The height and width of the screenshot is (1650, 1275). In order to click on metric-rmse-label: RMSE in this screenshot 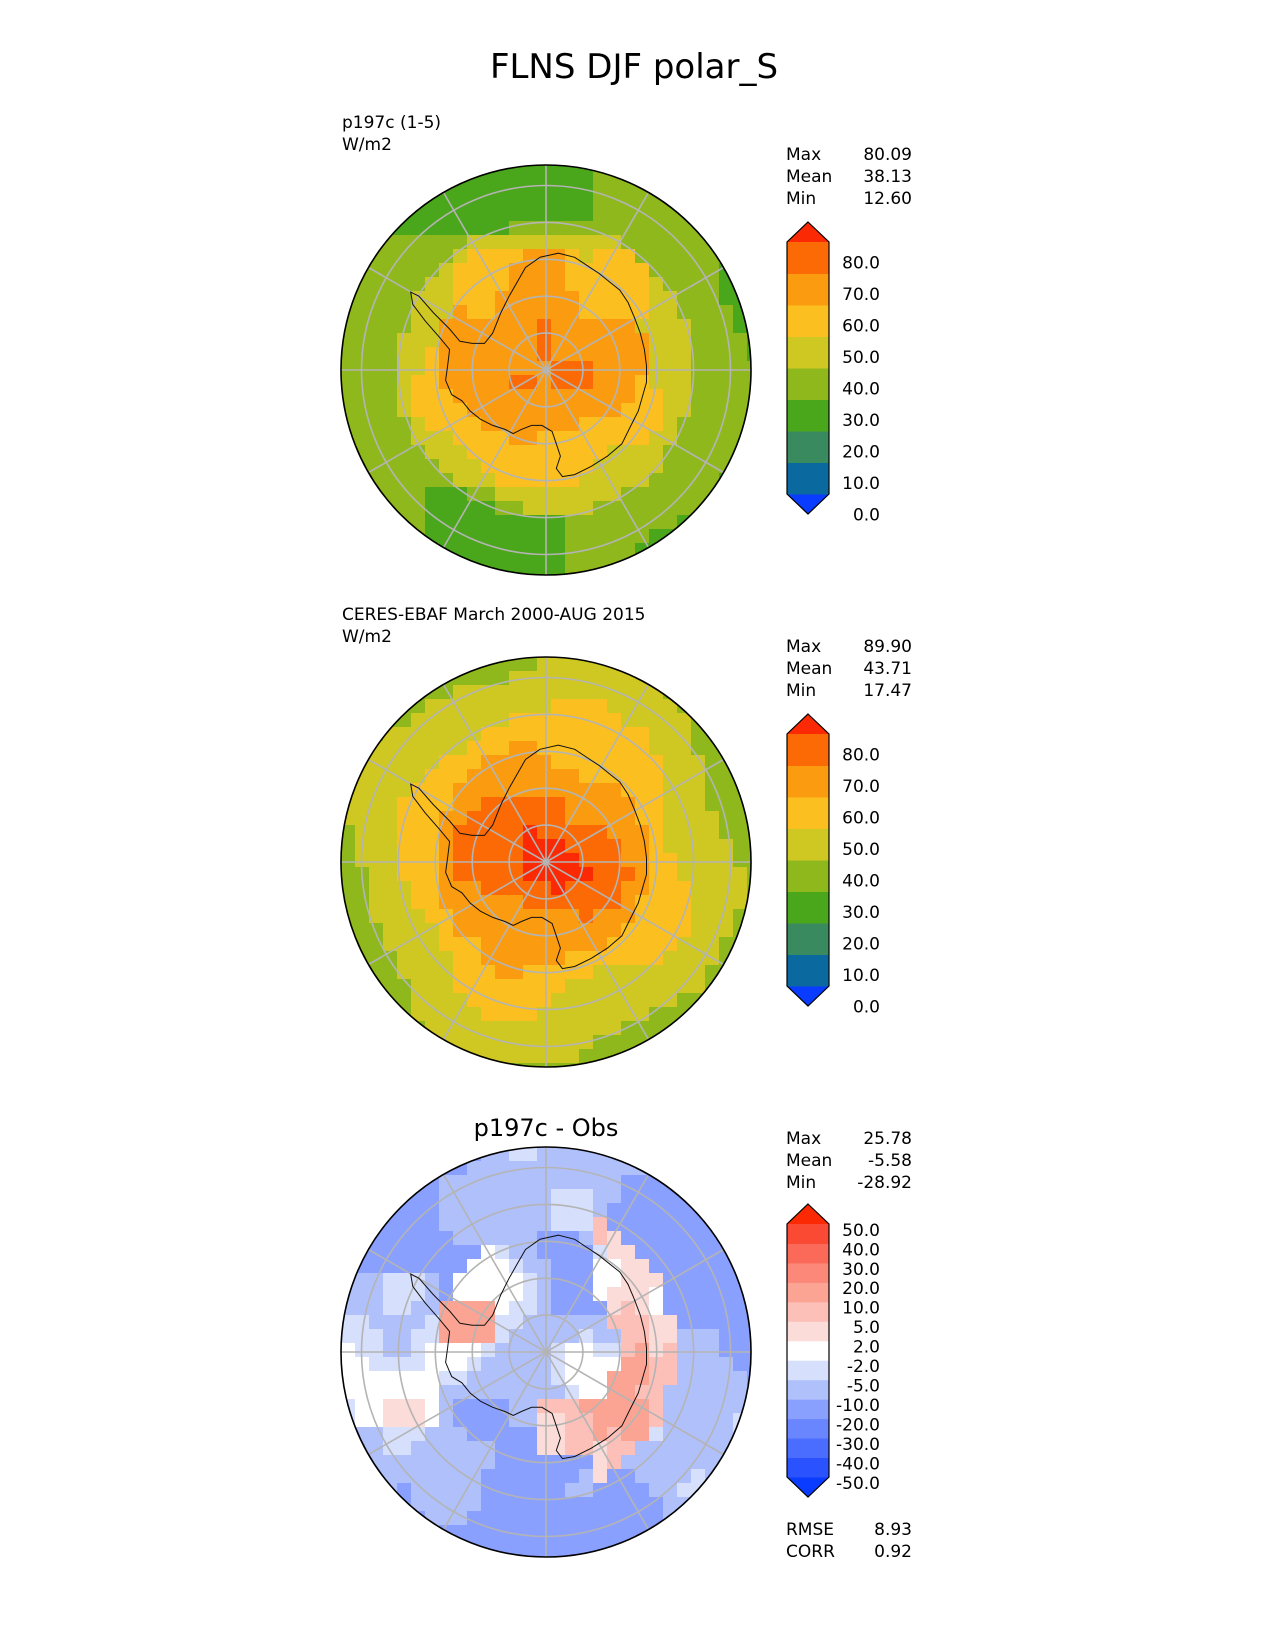, I will do `click(810, 1530)`.